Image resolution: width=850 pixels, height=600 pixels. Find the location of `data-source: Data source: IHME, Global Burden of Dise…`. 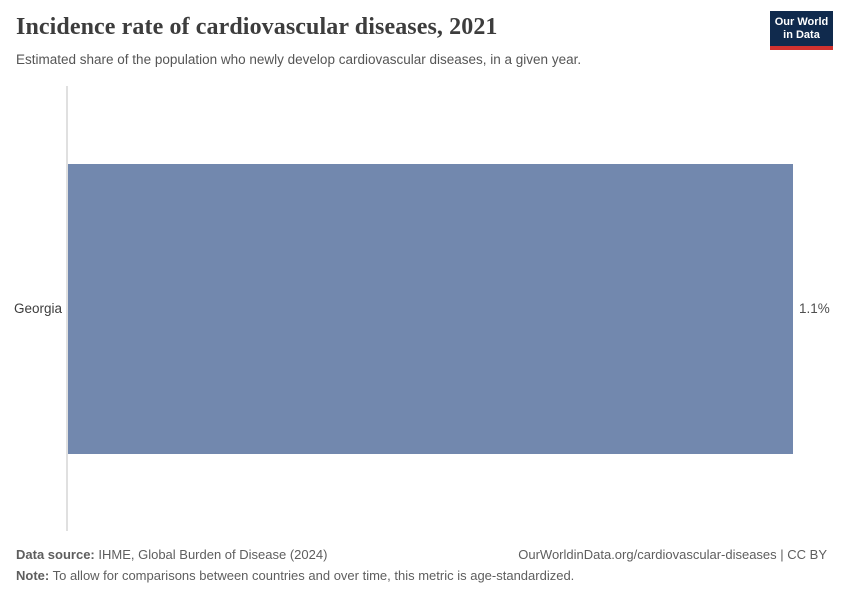

data-source: Data source: IHME, Global Burden of Dise… is located at coordinates (171, 555).